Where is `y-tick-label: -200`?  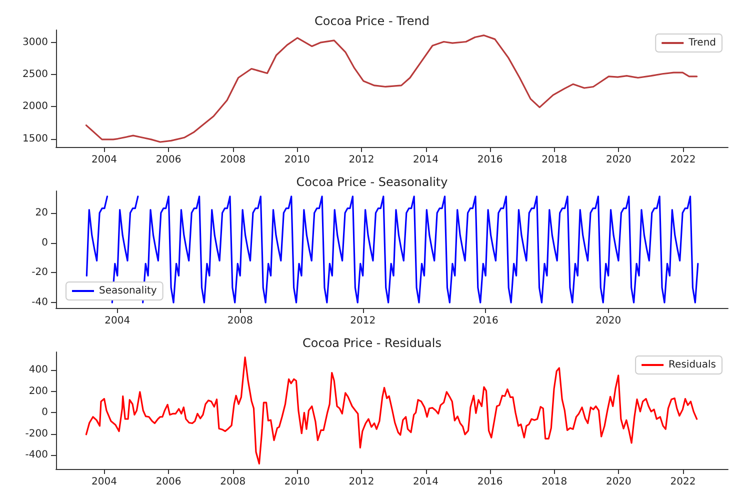 y-tick-label: -200 is located at coordinates (36, 434).